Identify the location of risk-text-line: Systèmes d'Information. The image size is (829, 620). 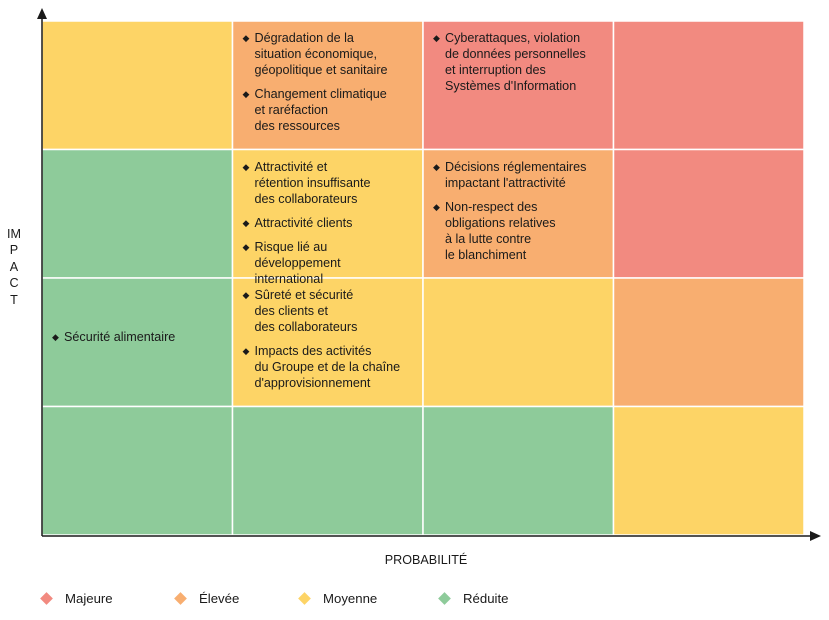
(511, 86).